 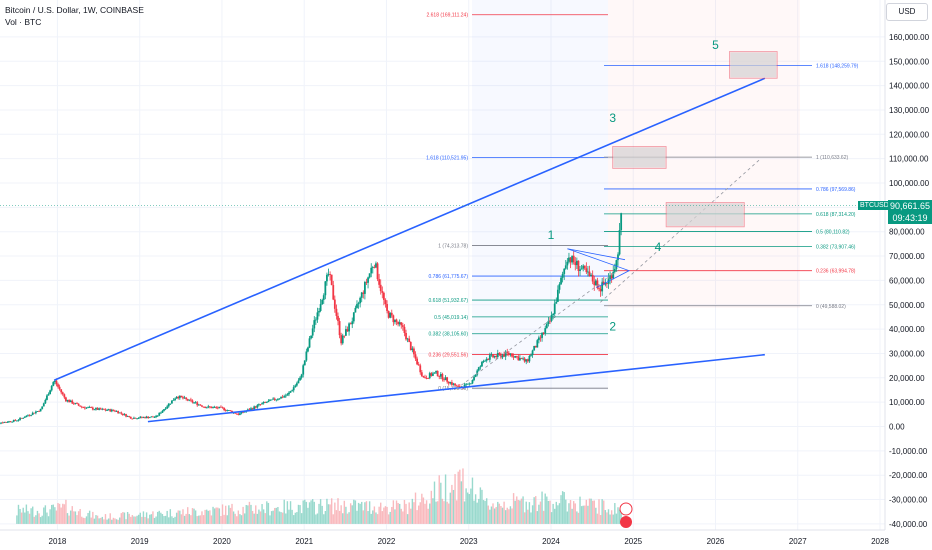 I want to click on fib-label-right: 0.382 (73,907.46), so click(x=836, y=248).